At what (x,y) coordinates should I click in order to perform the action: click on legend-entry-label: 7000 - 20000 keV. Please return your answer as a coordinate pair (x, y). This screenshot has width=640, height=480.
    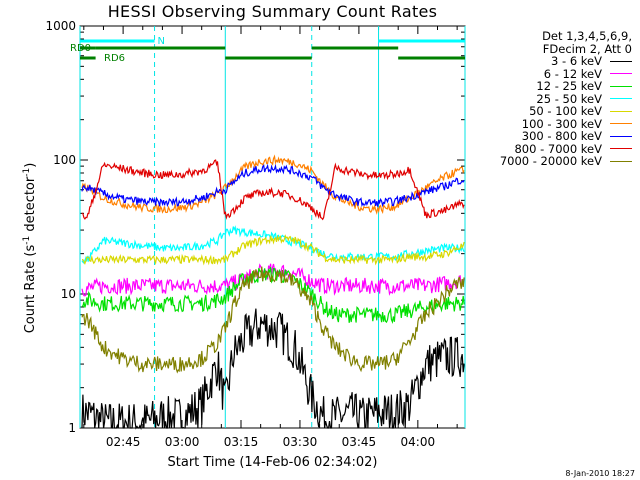
    Looking at the image, I should click on (550, 161).